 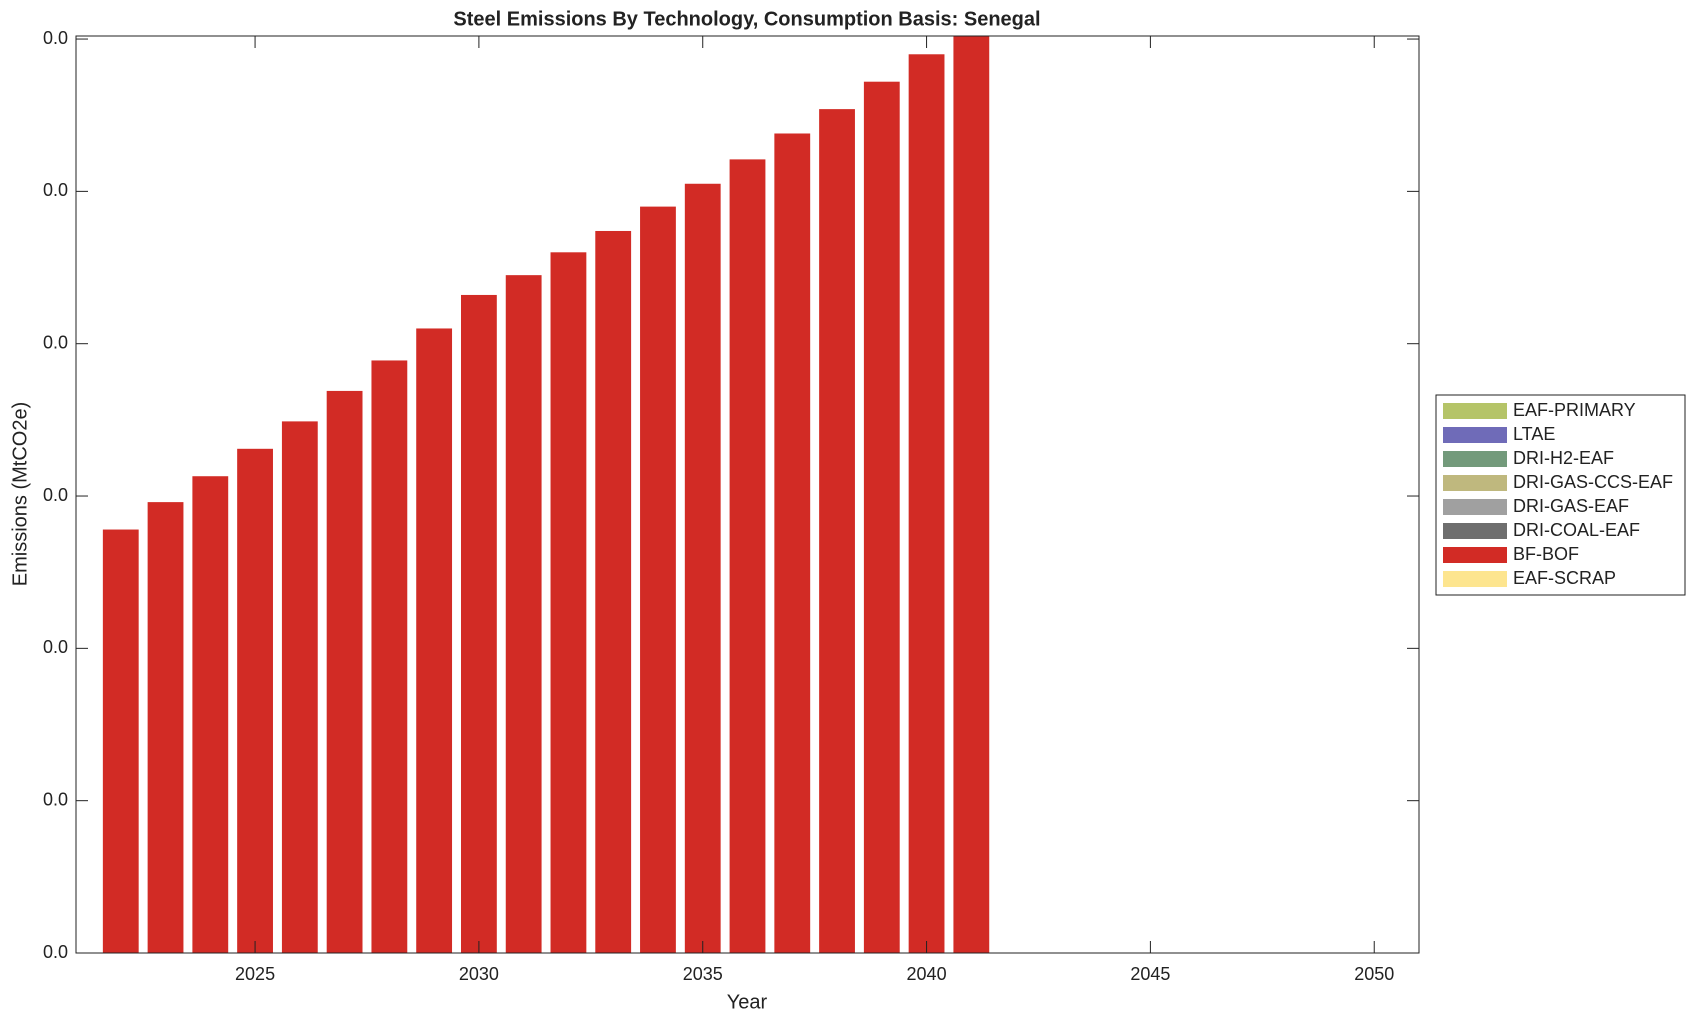 I want to click on legend-label: DRI-GAS-CCS-EAF, so click(x=1593, y=482).